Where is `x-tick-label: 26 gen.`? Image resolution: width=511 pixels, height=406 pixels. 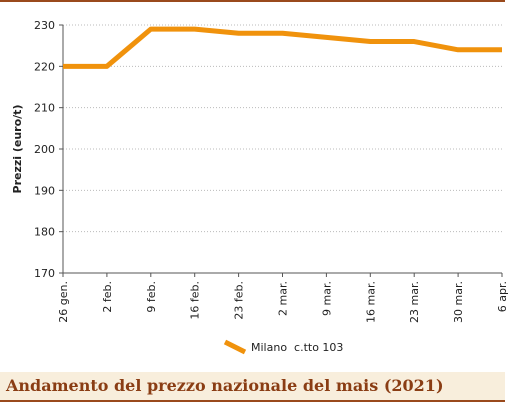
x-tick-label: 26 gen. is located at coordinates (63, 302).